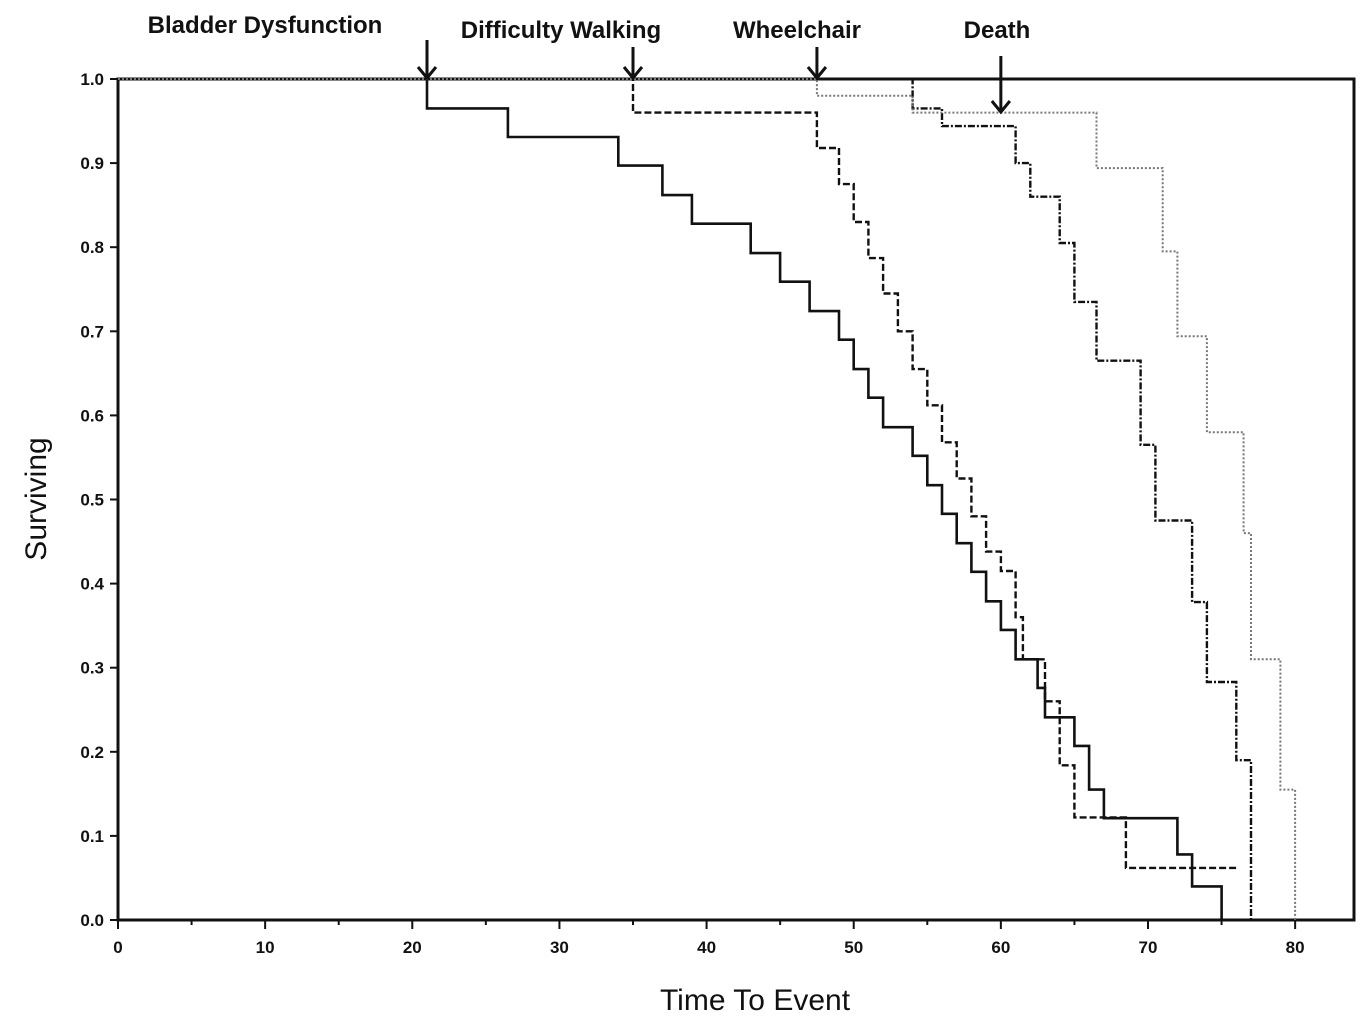  I want to click on x-tick-label: 40, so click(706, 947).